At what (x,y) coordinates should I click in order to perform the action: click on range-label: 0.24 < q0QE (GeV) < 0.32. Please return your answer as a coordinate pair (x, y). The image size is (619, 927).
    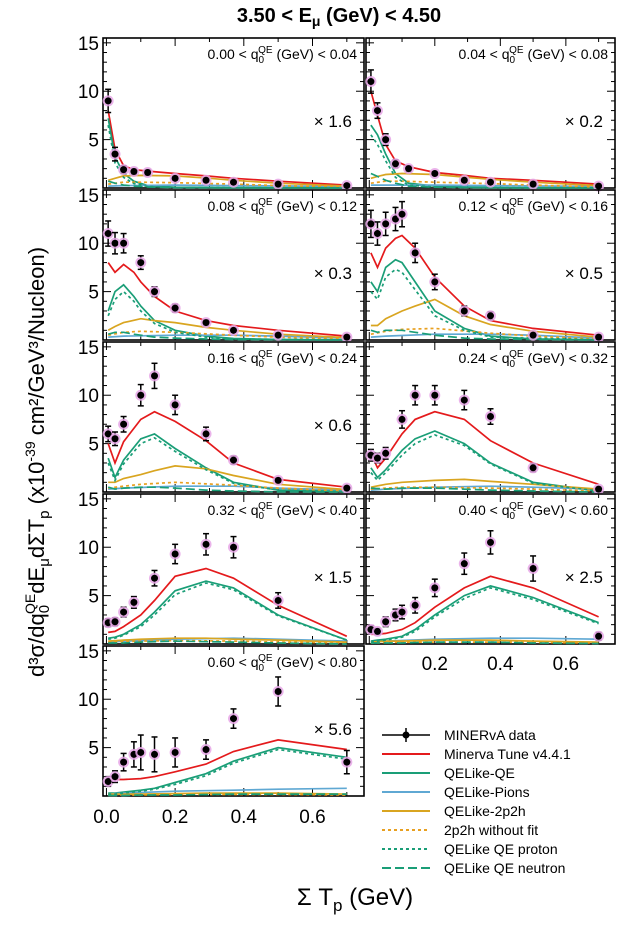
    Looking at the image, I should click on (534, 359).